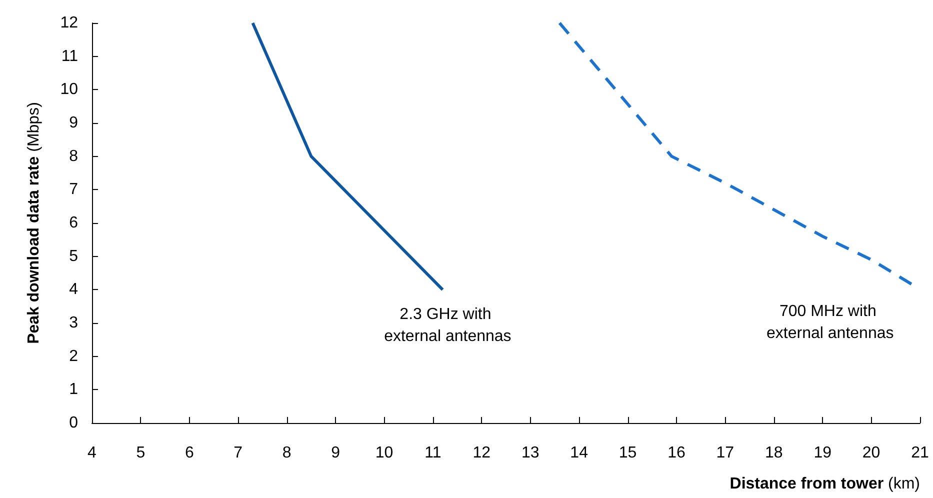 The width and height of the screenshot is (933, 498). Describe the element at coordinates (73, 289) in the screenshot. I see `y-tick-label: 4` at that location.